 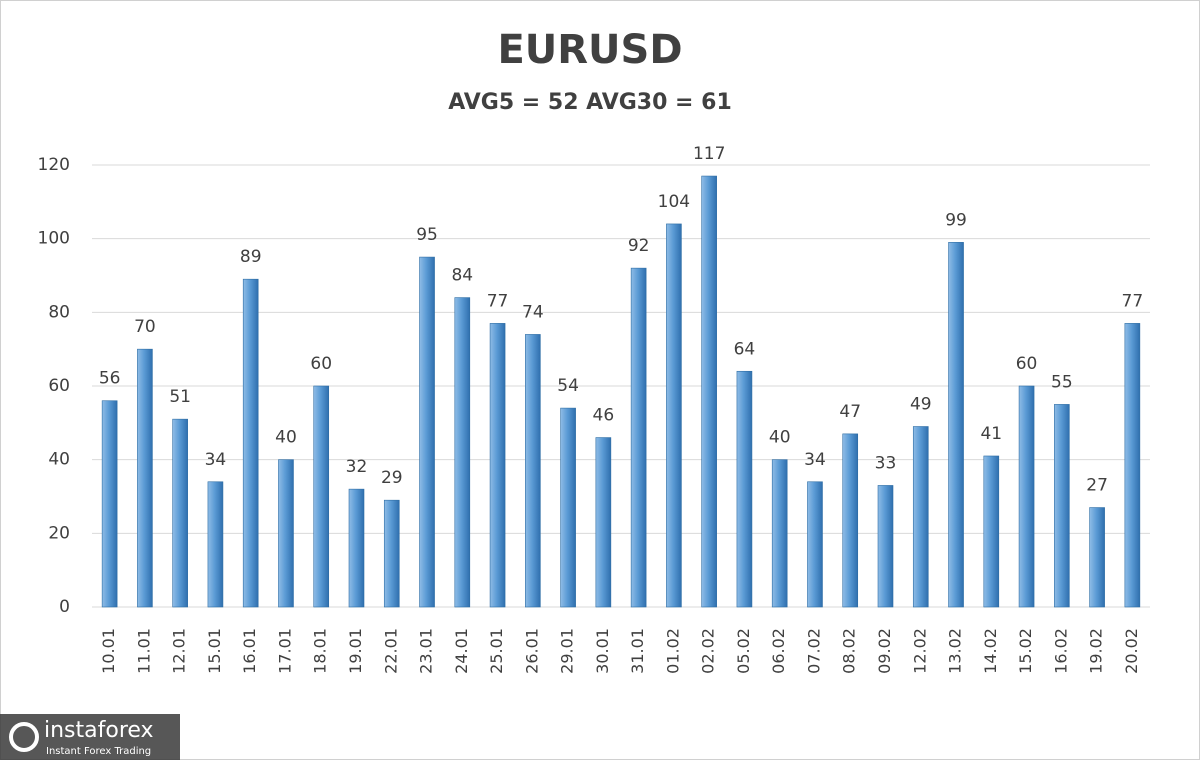 What do you see at coordinates (884, 651) in the screenshot?
I see `x-tick-label: 09.02` at bounding box center [884, 651].